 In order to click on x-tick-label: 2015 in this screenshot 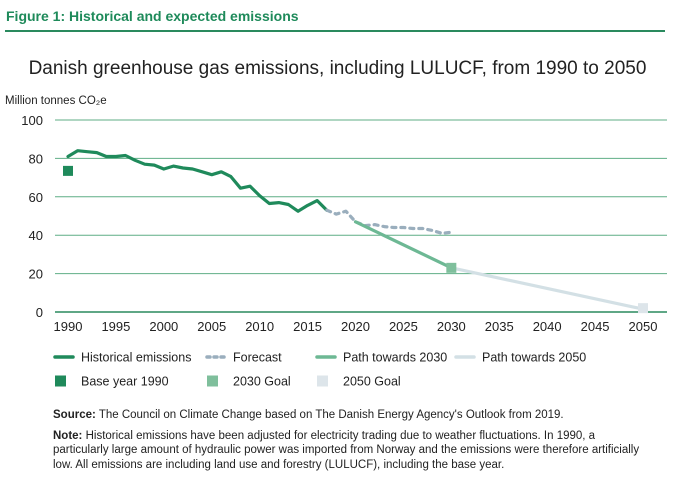, I will do `click(307, 326)`.